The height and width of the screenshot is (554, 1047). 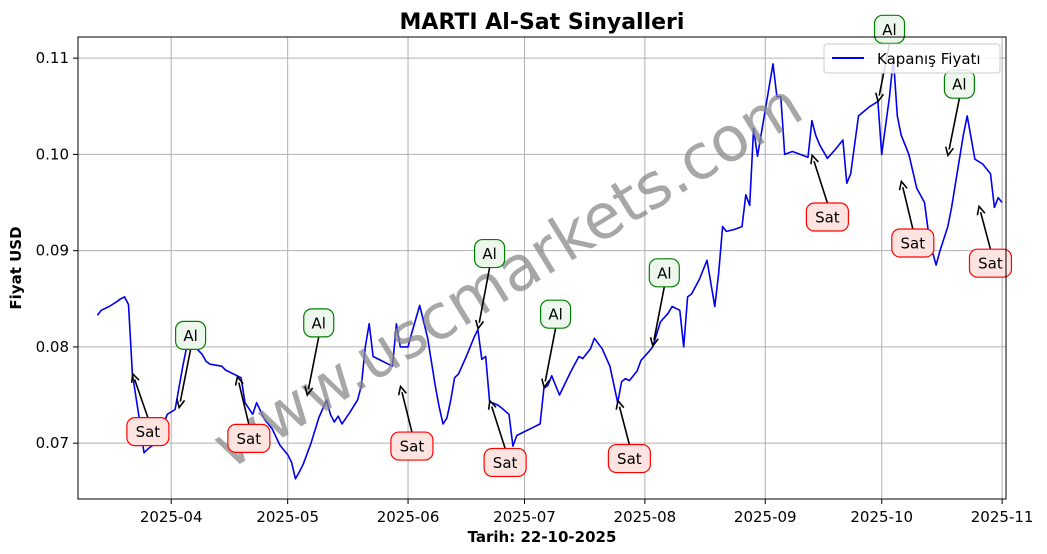 What do you see at coordinates (52, 58) in the screenshot?
I see `y-tick-label: 0.11` at bounding box center [52, 58].